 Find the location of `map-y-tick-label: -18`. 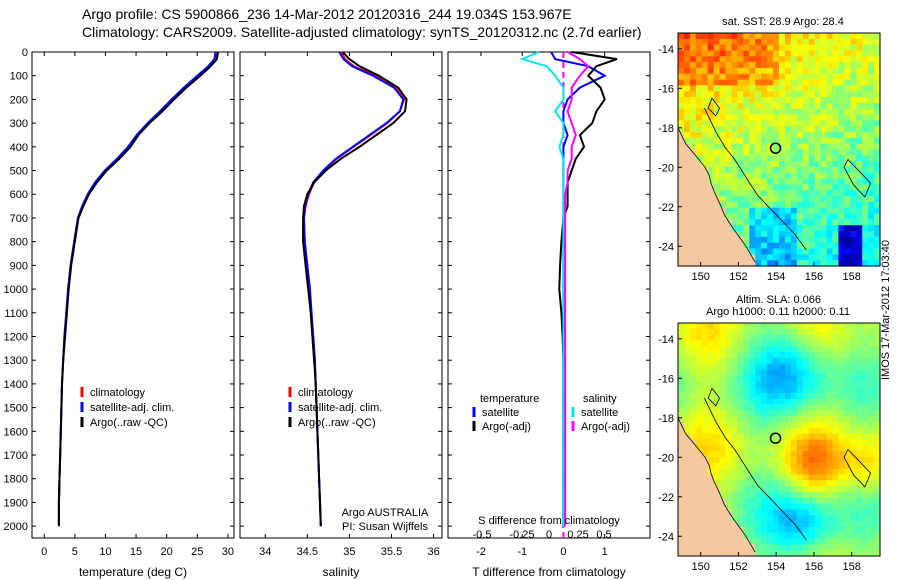

map-y-tick-label: -18 is located at coordinates (666, 129).